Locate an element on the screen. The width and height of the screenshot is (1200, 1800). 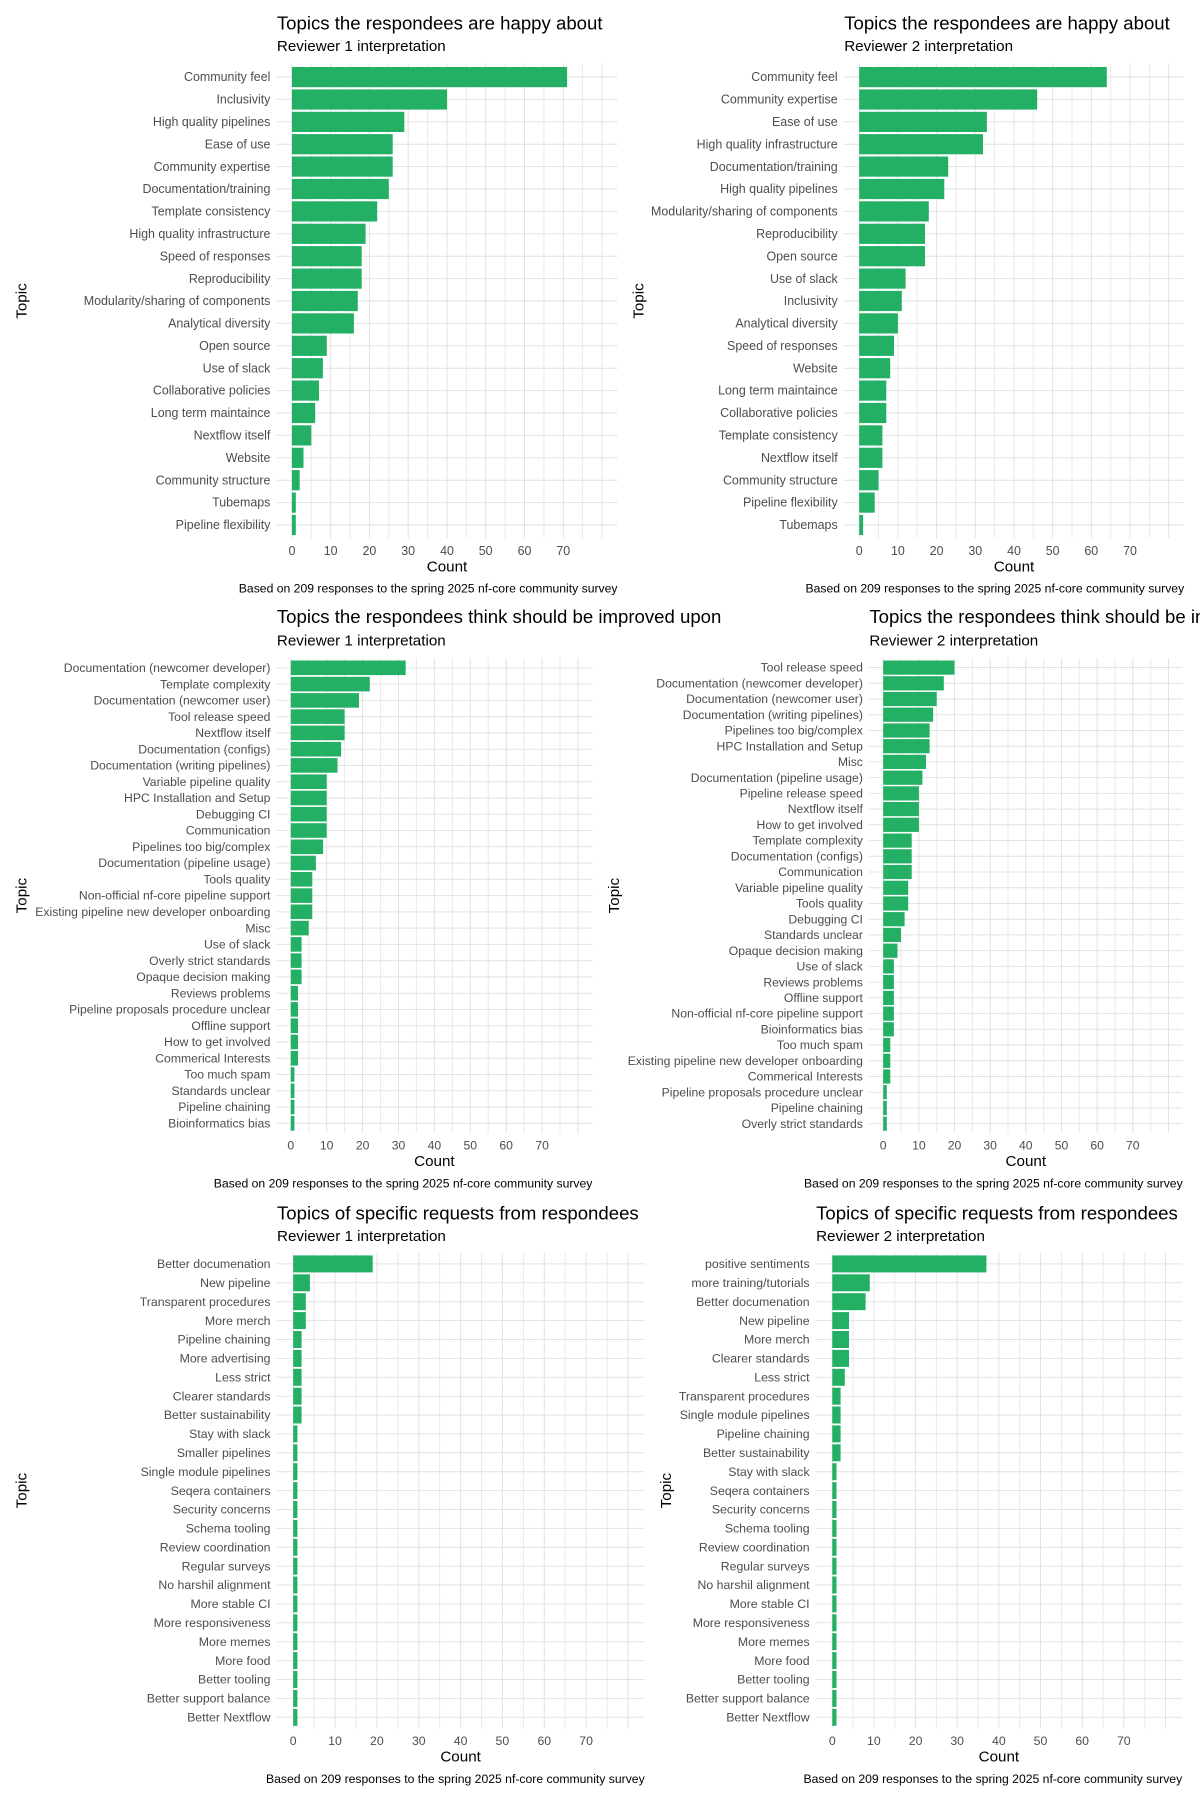
svg-text: Community expertise is located at coordinates (212, 167).